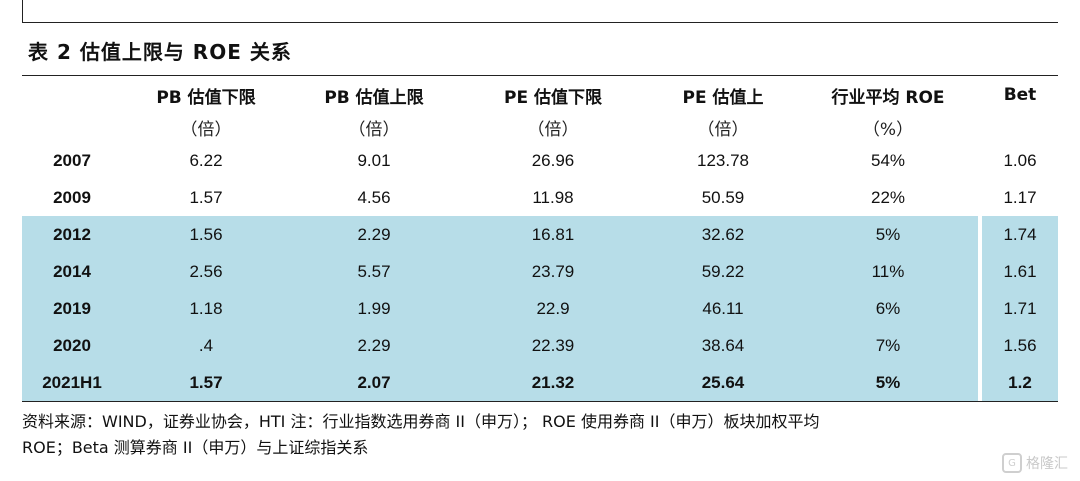  I want to click on table-row: 2012 1.56 2.29 16.81 32.62 5% 1.74, so click(540, 234).